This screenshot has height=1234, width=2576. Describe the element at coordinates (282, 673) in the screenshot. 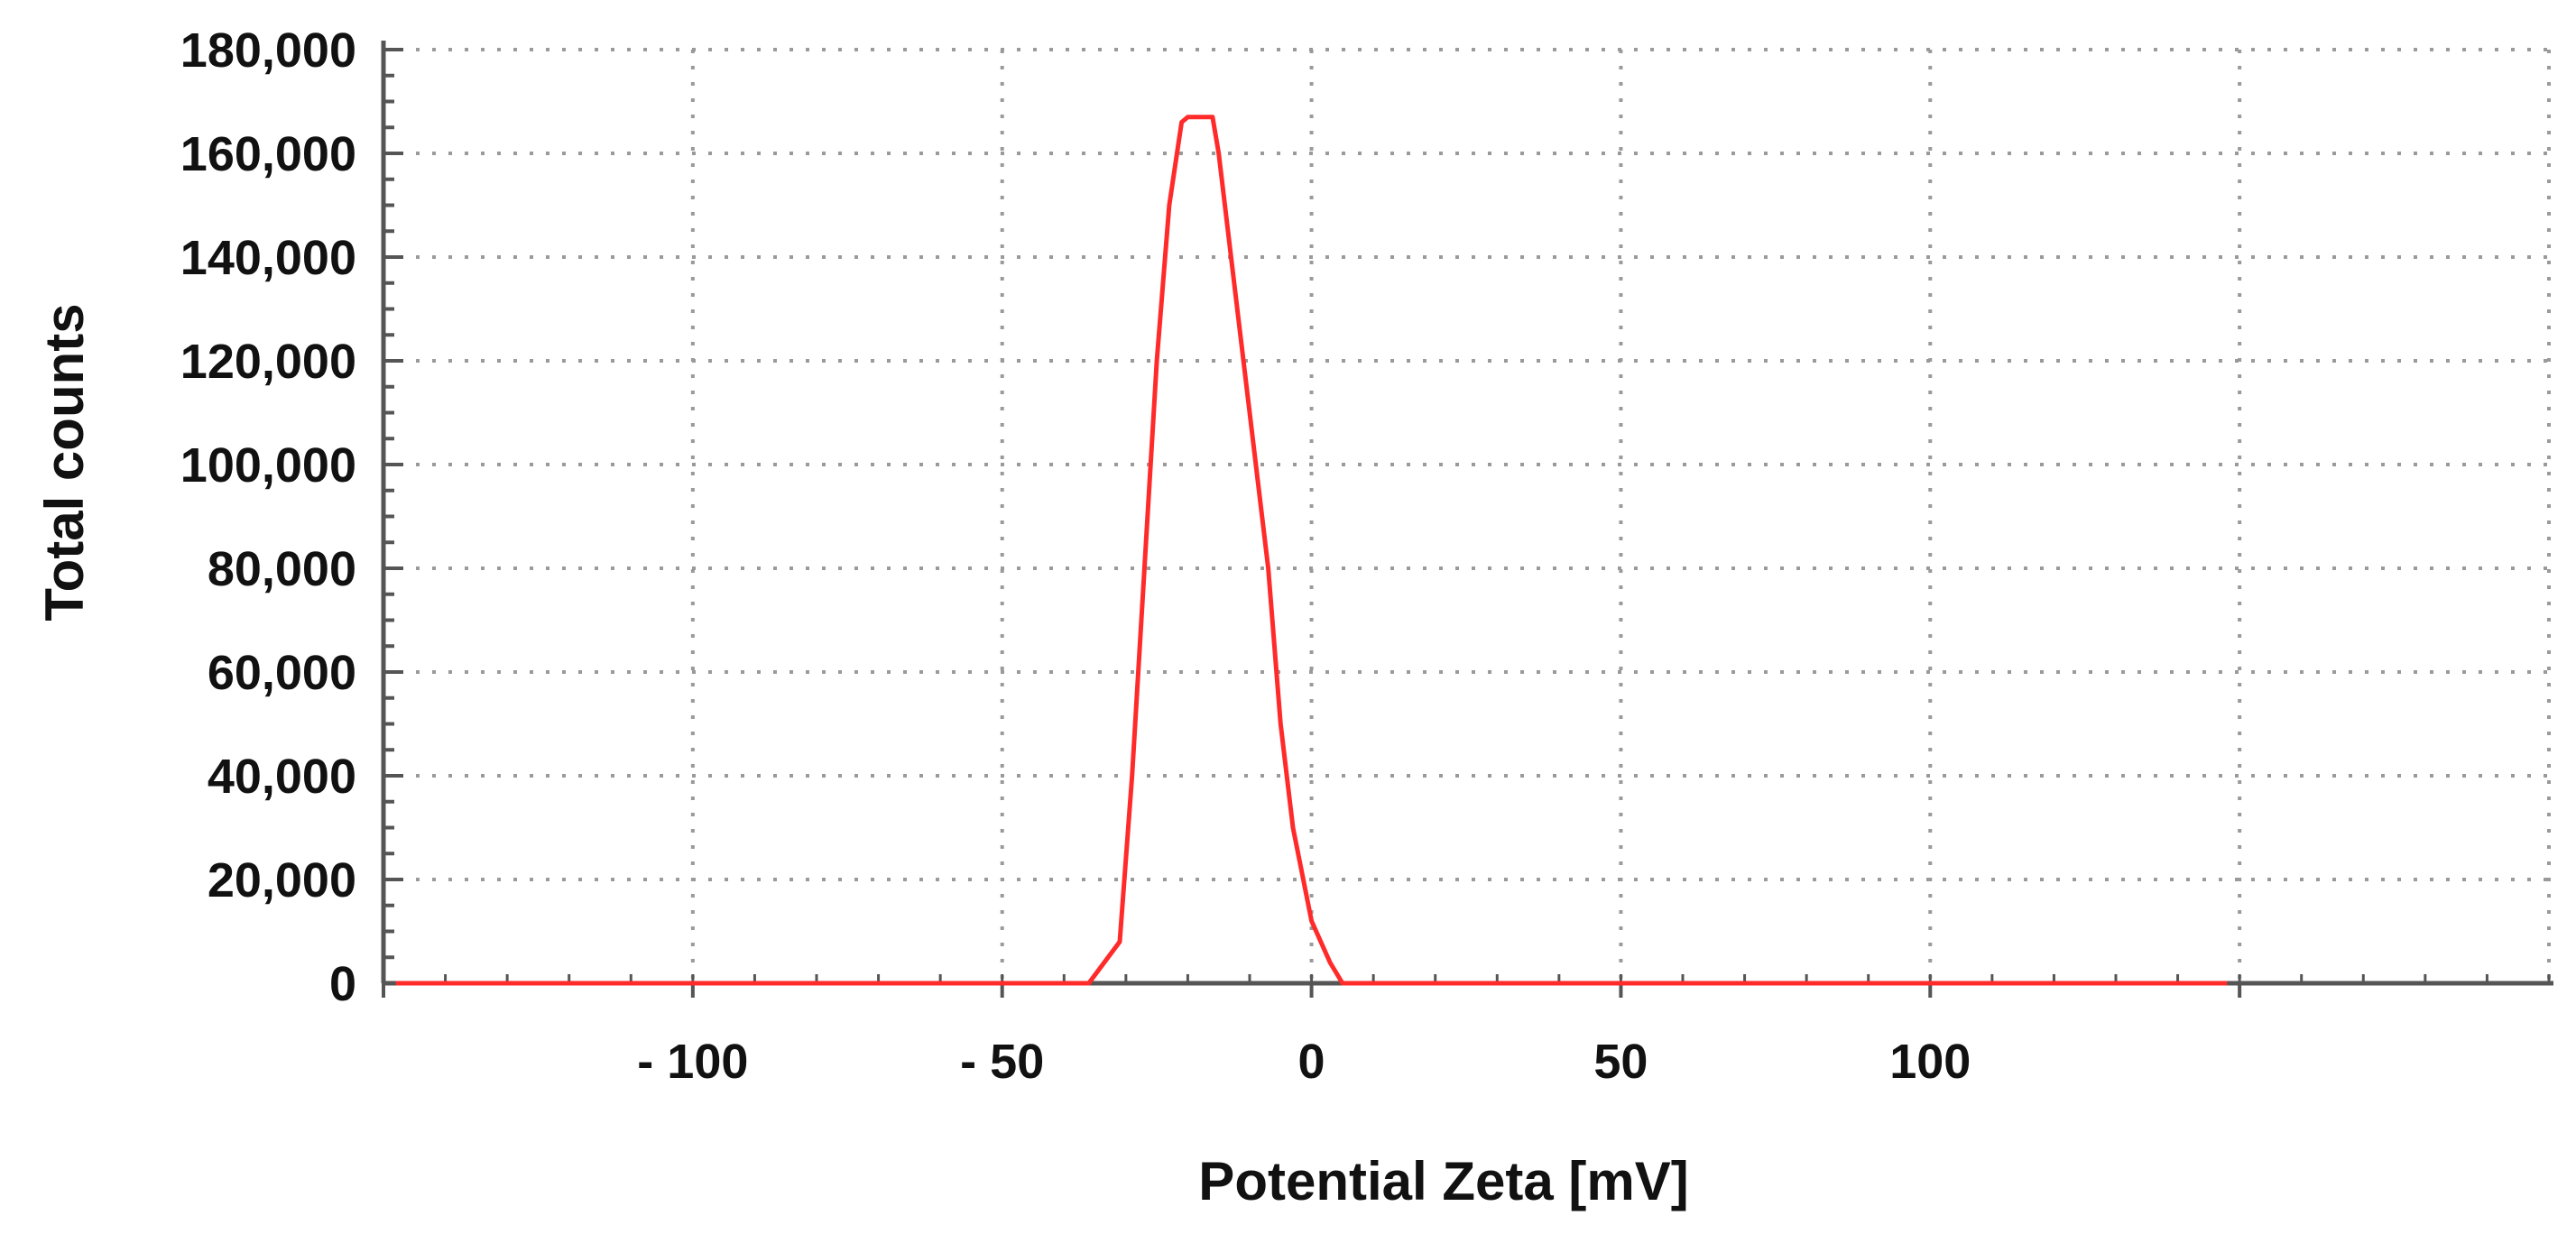

I see `y-tick-label-3: 60,000` at that location.